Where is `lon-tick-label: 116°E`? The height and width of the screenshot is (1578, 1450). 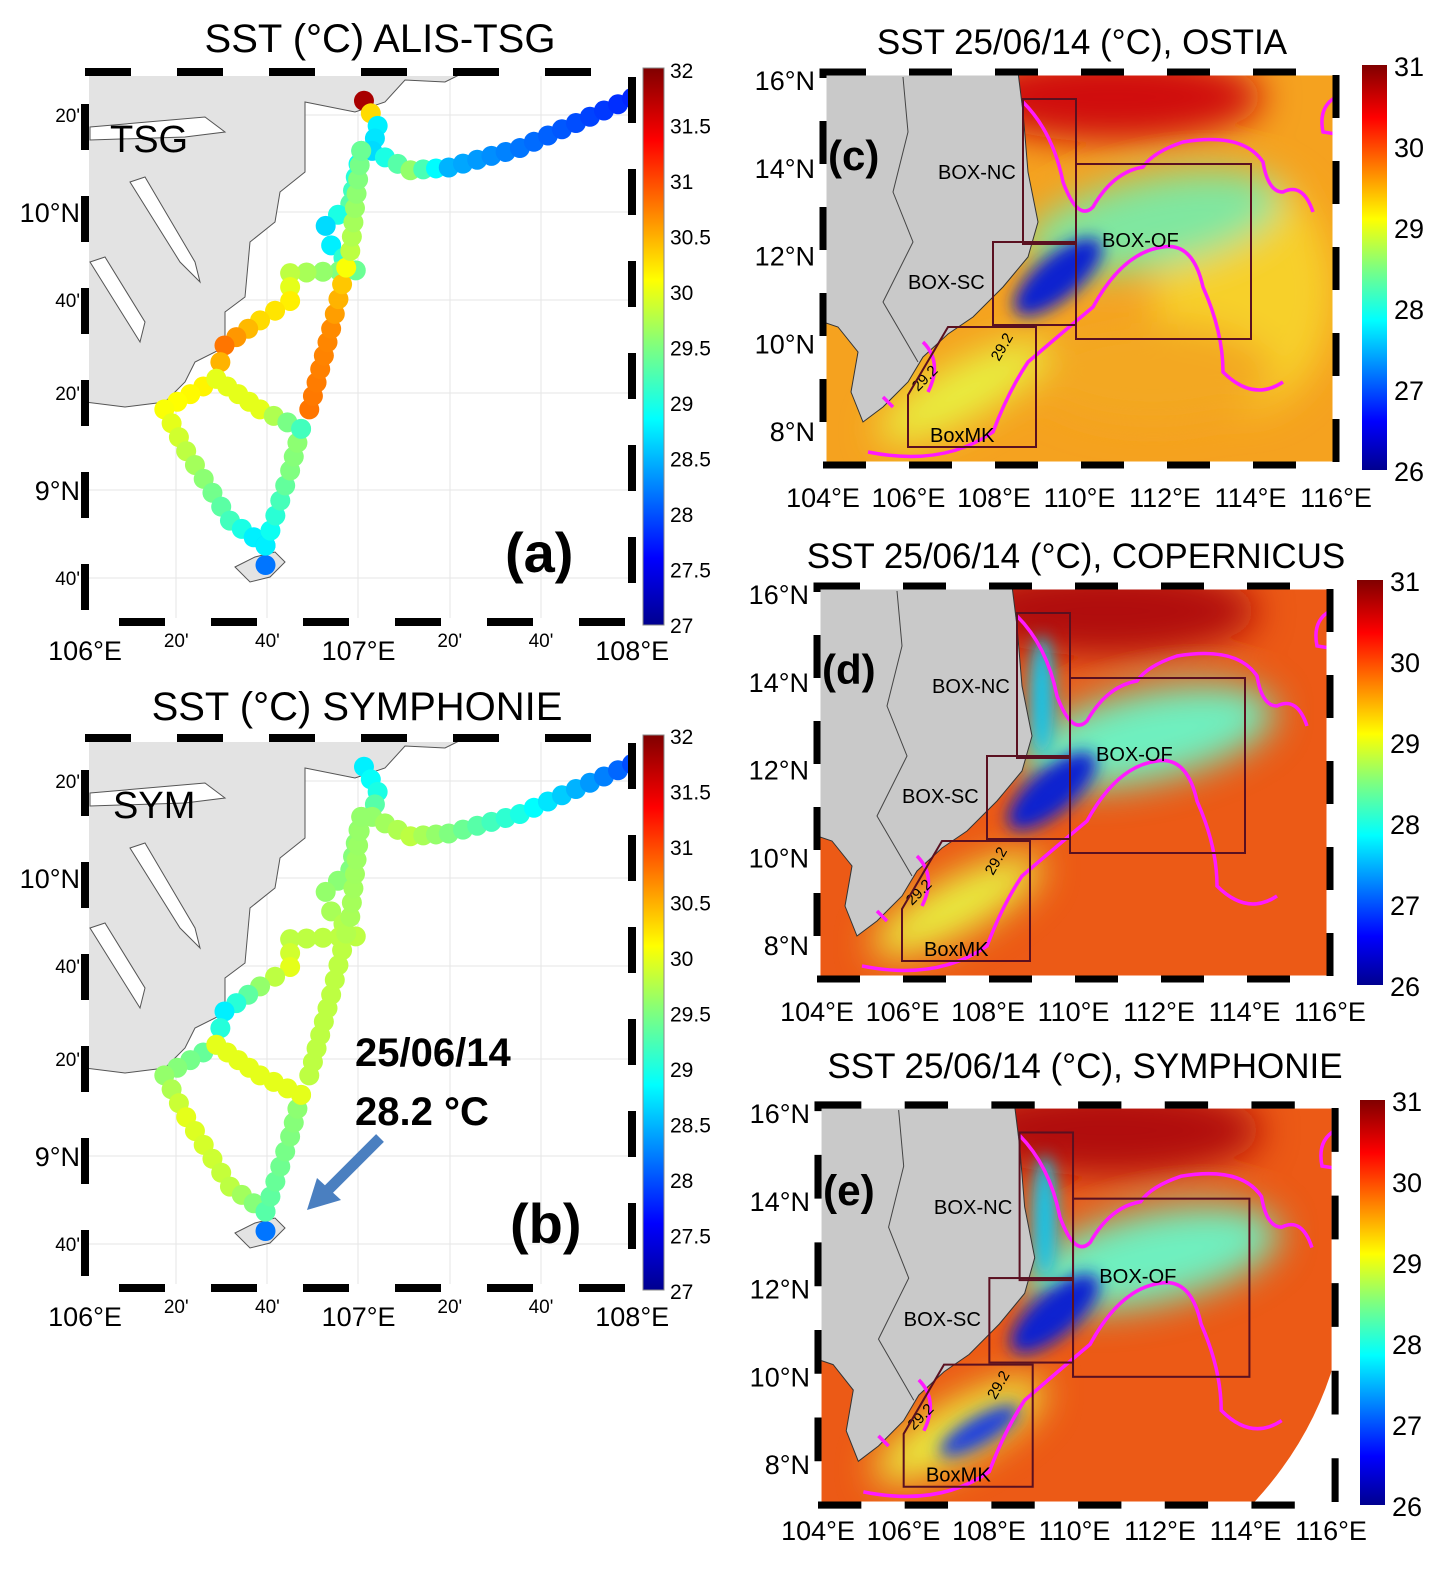 lon-tick-label: 116°E is located at coordinates (1330, 1012).